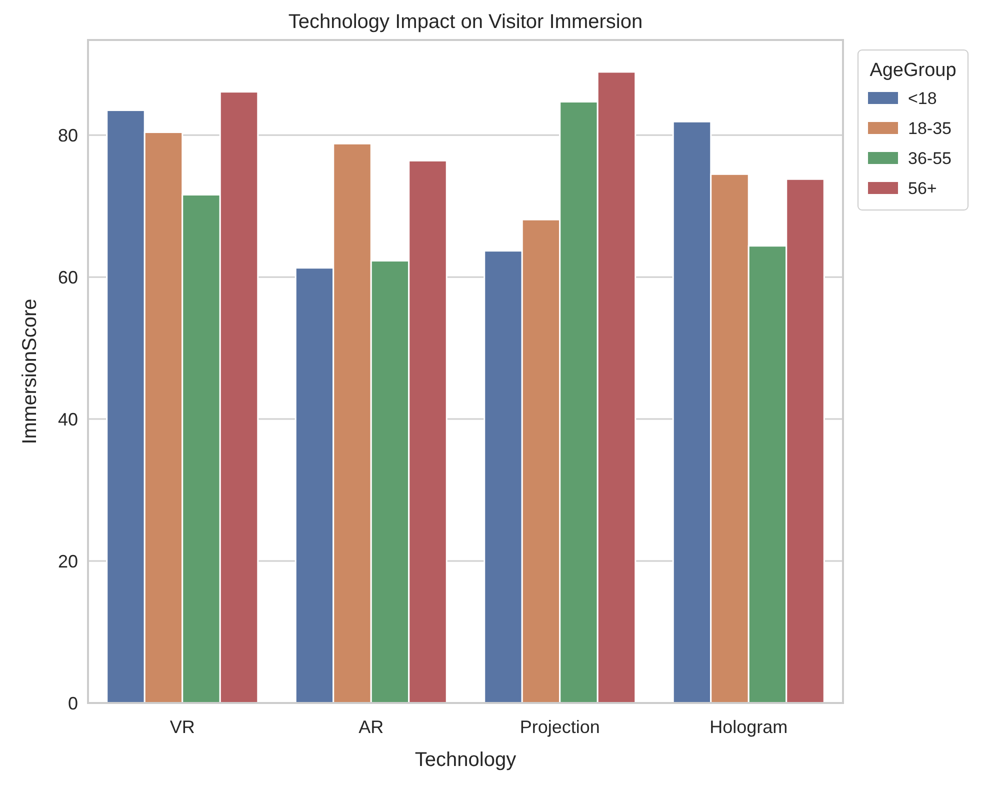  I want to click on x-tick-label: Hologram, so click(749, 727).